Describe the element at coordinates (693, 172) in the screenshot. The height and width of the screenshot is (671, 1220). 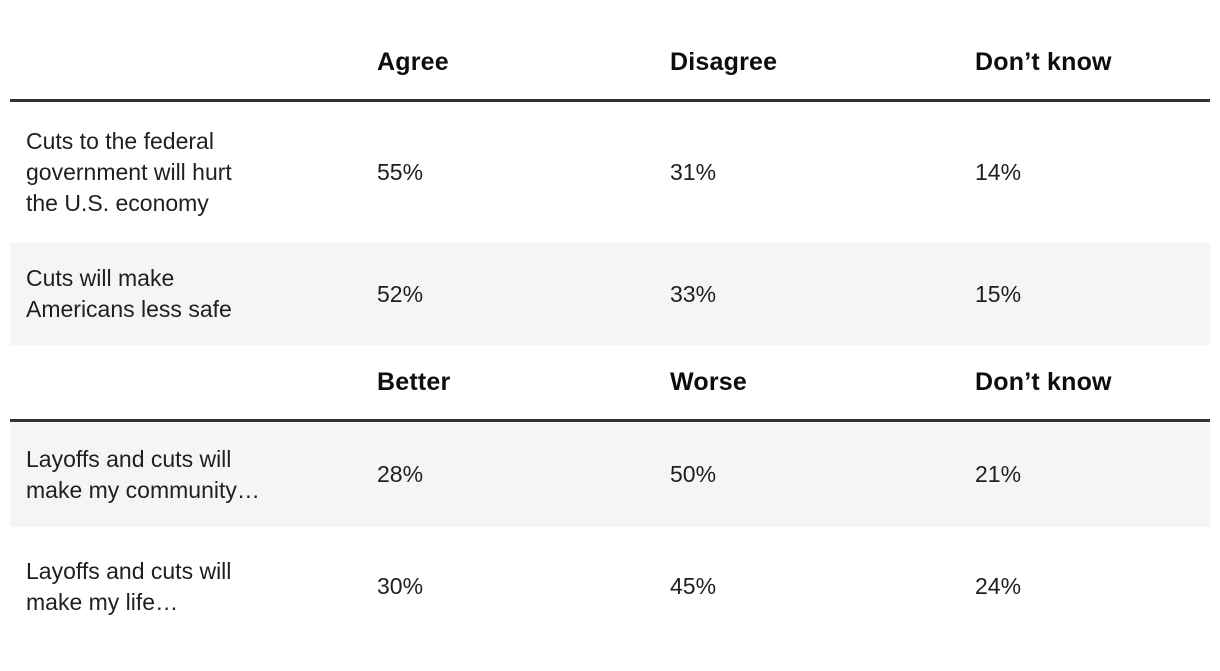
I see `value-cell-disagree: 31%` at that location.